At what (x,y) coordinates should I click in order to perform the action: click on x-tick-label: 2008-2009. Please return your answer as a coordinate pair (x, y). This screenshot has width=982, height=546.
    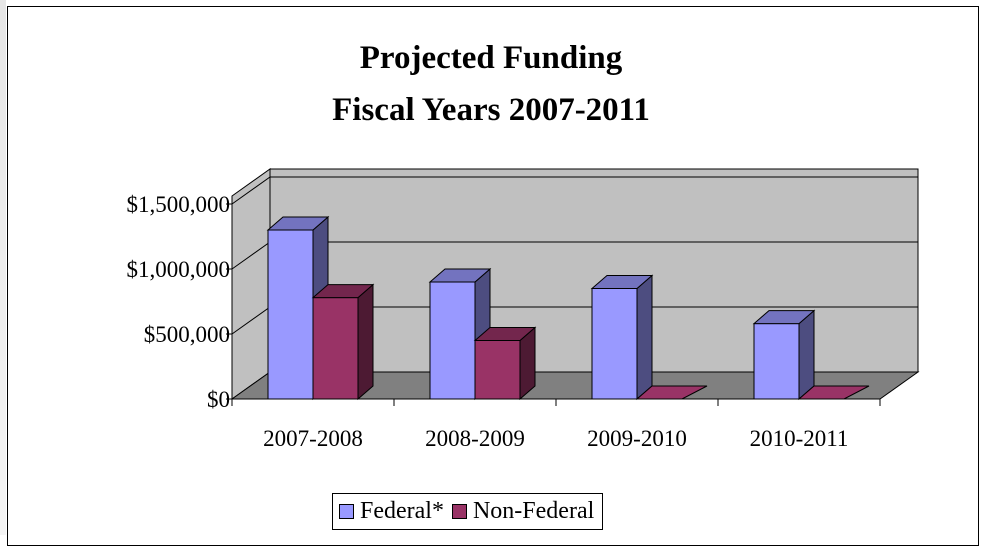
    Looking at the image, I should click on (475, 438).